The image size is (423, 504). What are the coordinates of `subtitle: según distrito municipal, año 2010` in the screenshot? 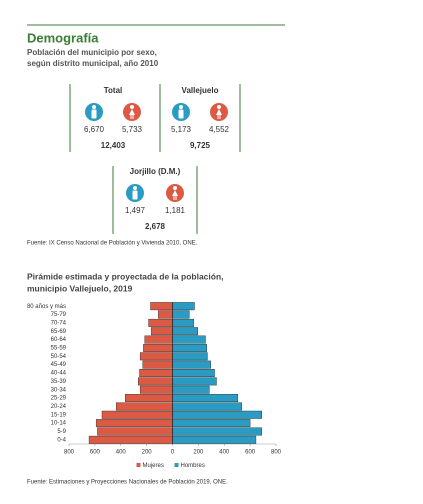 It's located at (93, 63).